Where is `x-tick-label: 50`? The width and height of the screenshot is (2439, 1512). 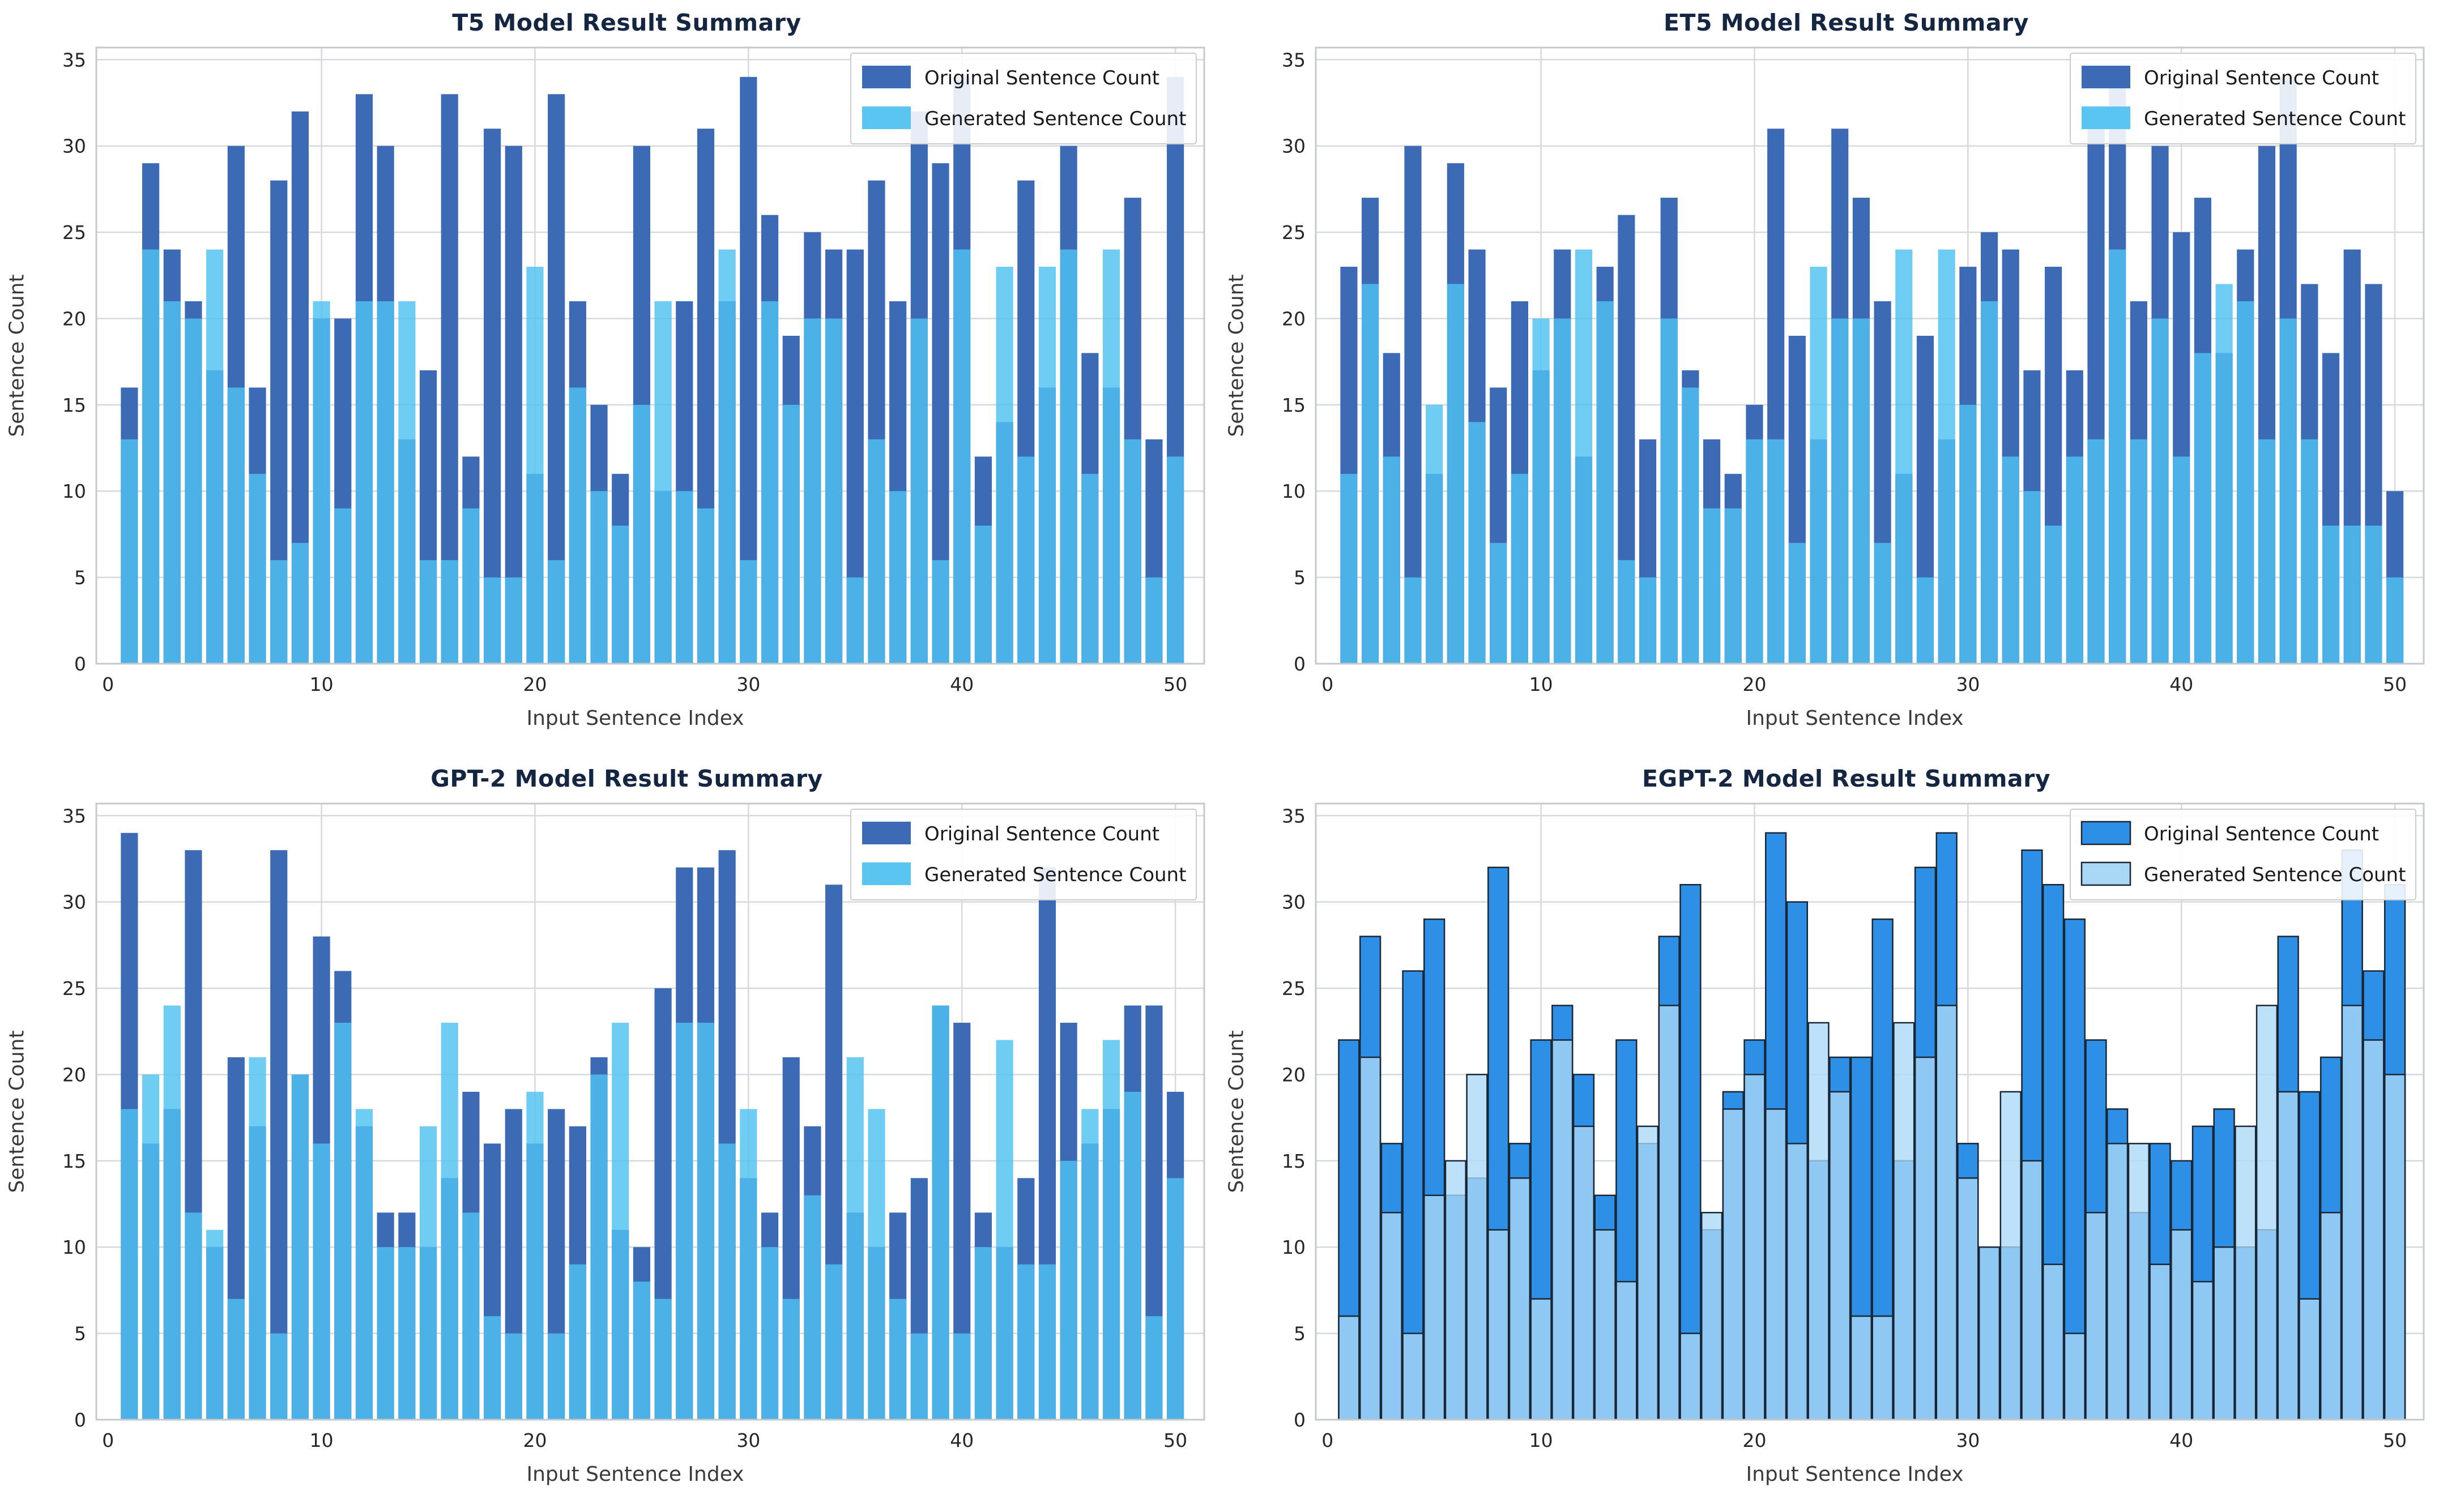
x-tick-label: 50 is located at coordinates (2395, 684).